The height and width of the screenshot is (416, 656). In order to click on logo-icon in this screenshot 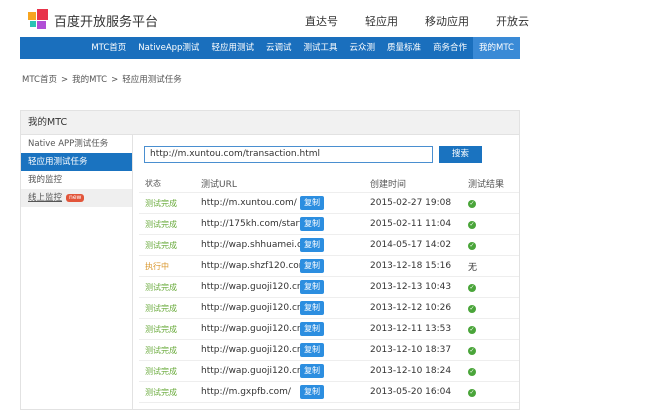, I will do `click(38, 19)`.